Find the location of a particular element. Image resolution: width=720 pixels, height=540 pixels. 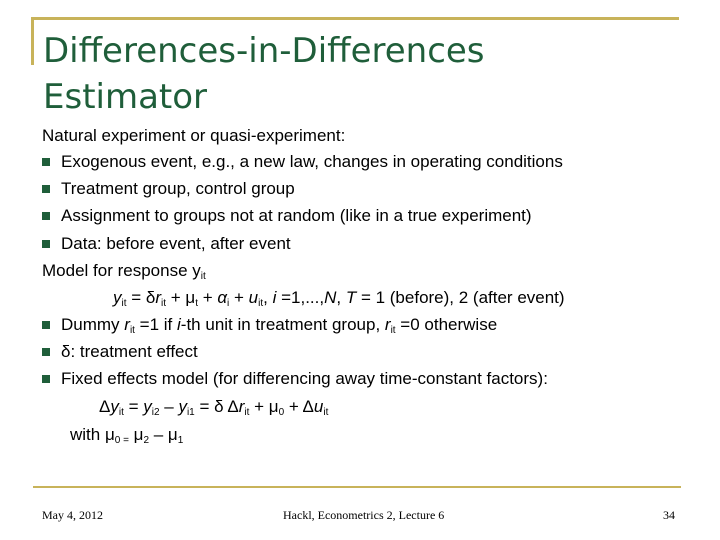

bullet-item: Treatment group, control group is located at coordinates (168, 189).